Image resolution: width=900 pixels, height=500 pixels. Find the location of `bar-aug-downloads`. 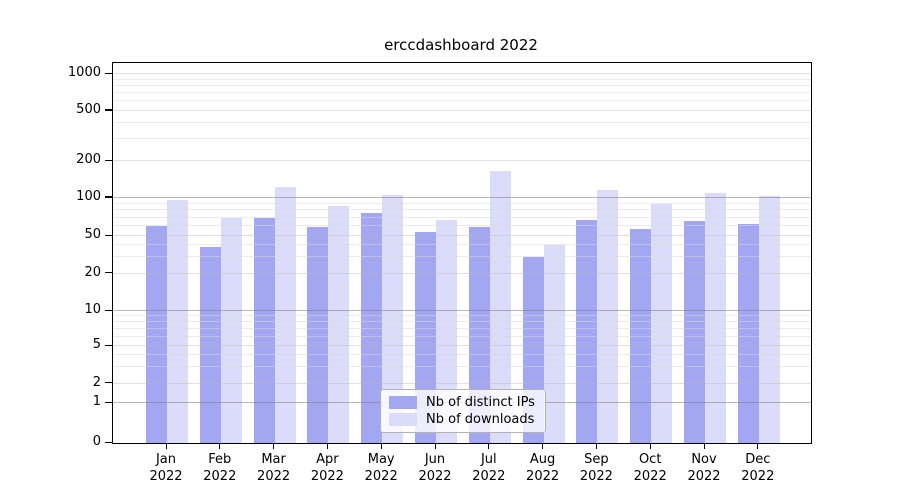

bar-aug-downloads is located at coordinates (554, 344).